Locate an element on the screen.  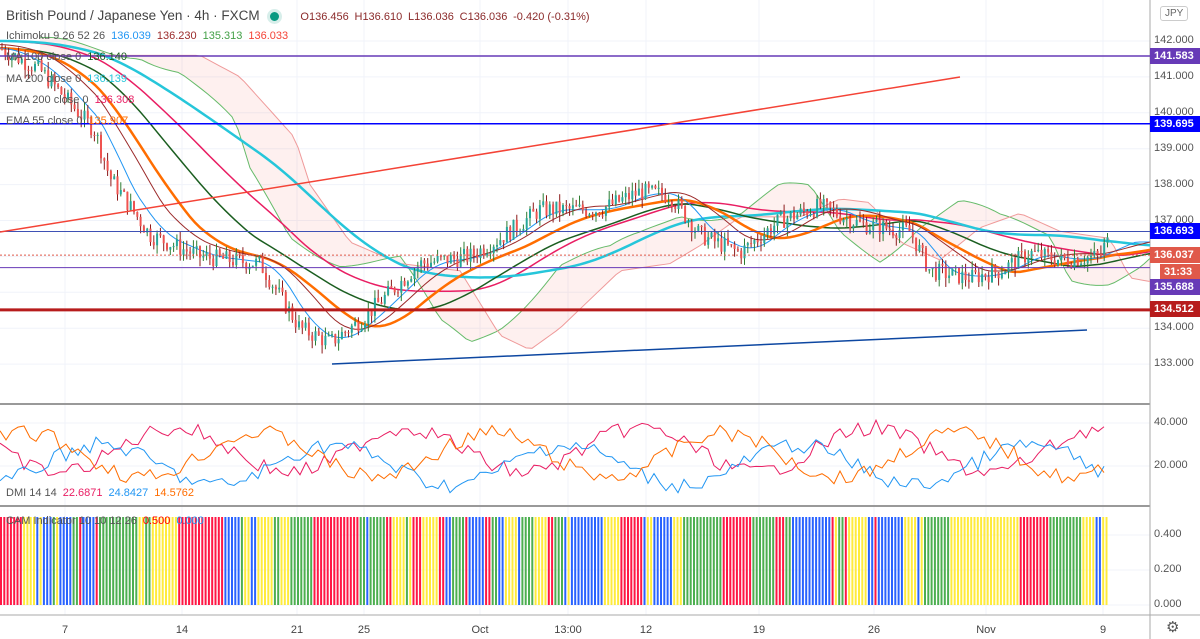
indicator-legend: MA 200 close 0 136.139 is located at coordinates (66, 79).